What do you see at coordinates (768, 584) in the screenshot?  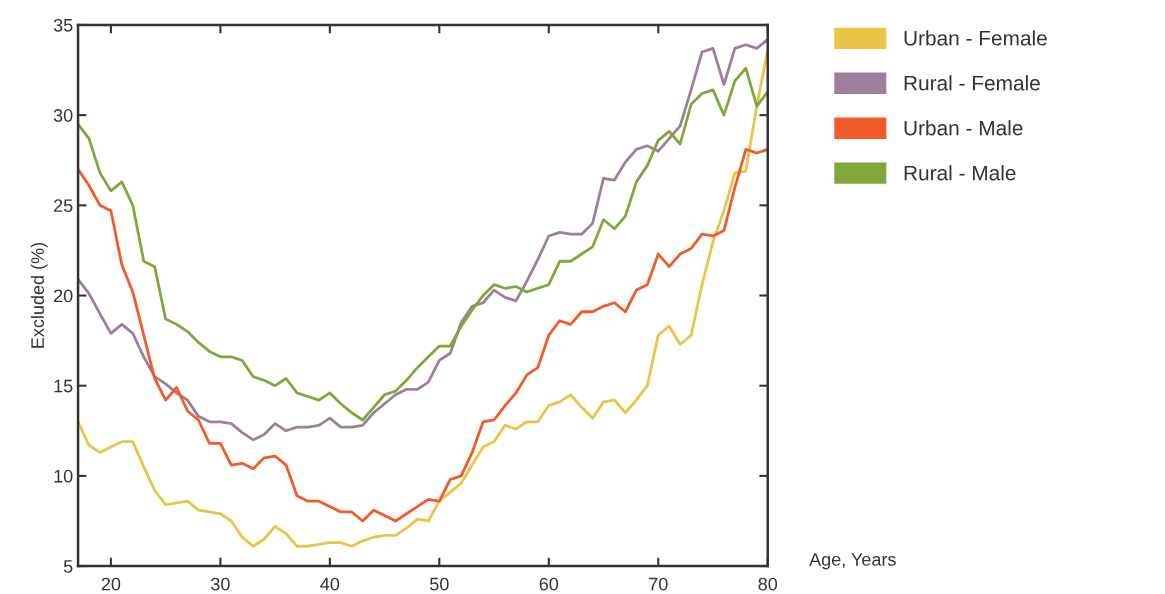 I see `x-tick-label: 80` at bounding box center [768, 584].